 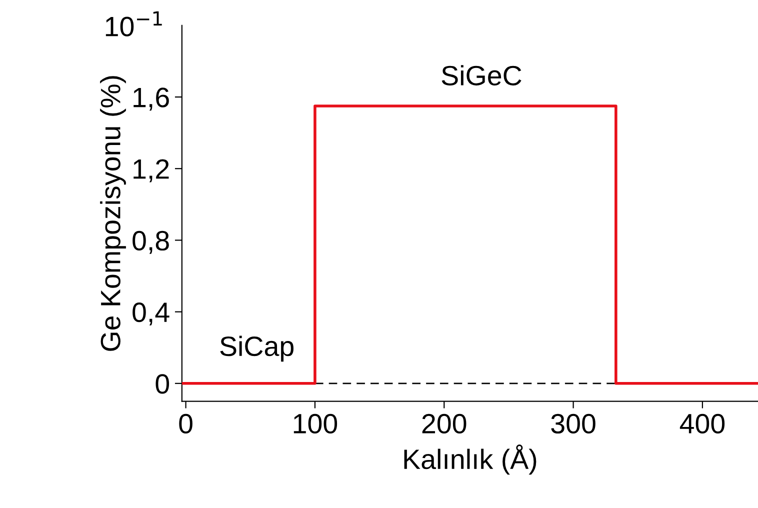 I want to click on text: 10$^{−1}$, so click(x=134, y=23).